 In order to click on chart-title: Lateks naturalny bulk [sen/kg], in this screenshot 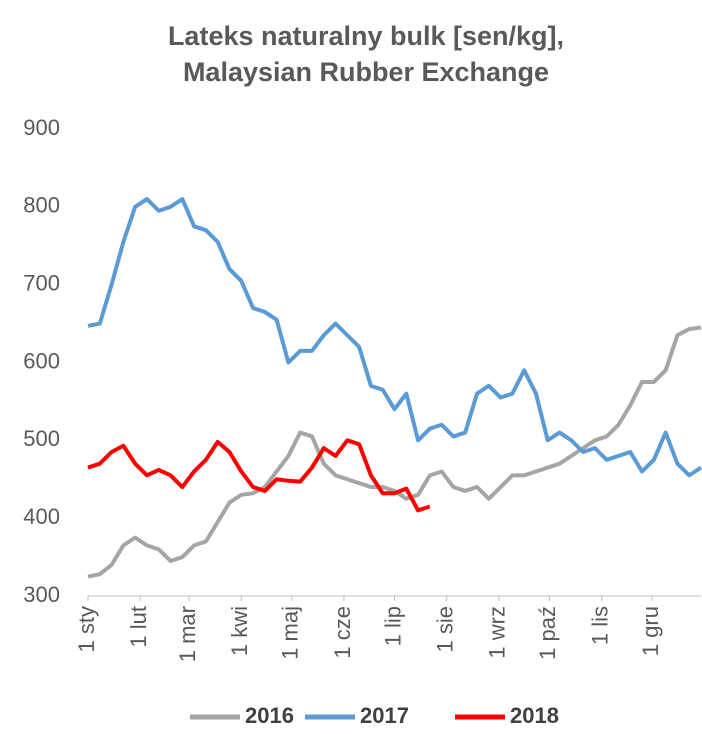, I will do `click(366, 36)`.